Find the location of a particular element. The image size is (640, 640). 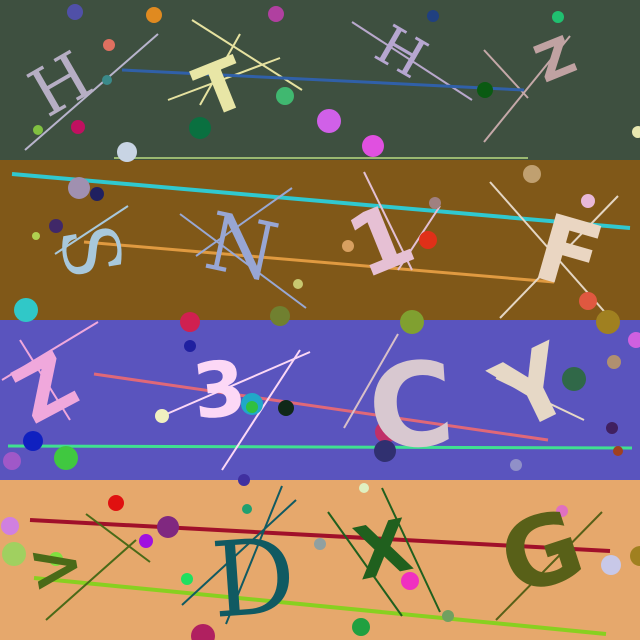

captcha-char-r3-c2: 3 is located at coordinates (219, 390).